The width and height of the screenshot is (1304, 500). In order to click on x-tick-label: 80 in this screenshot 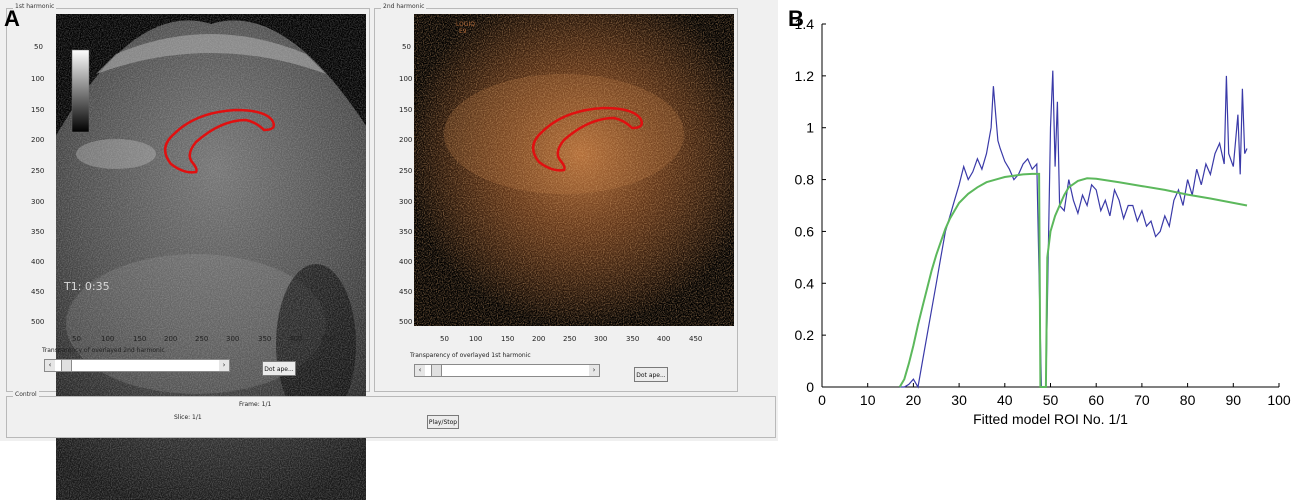, I will do `click(1188, 400)`.